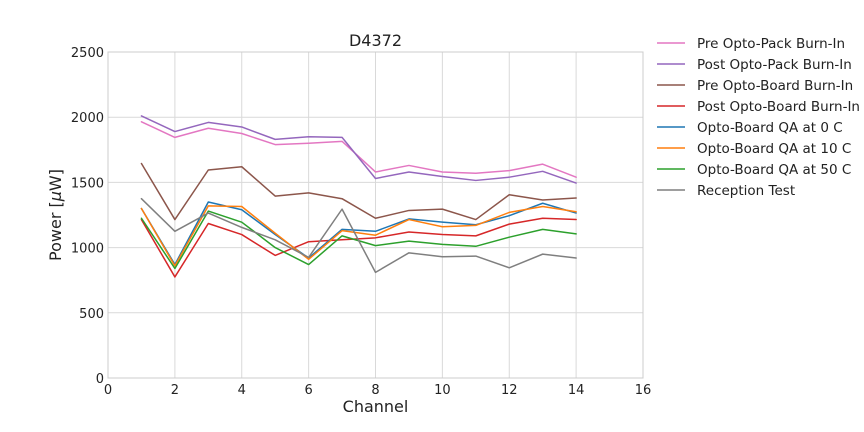  What do you see at coordinates (87, 53) in the screenshot?
I see `y-tick-label: 2500` at bounding box center [87, 53].